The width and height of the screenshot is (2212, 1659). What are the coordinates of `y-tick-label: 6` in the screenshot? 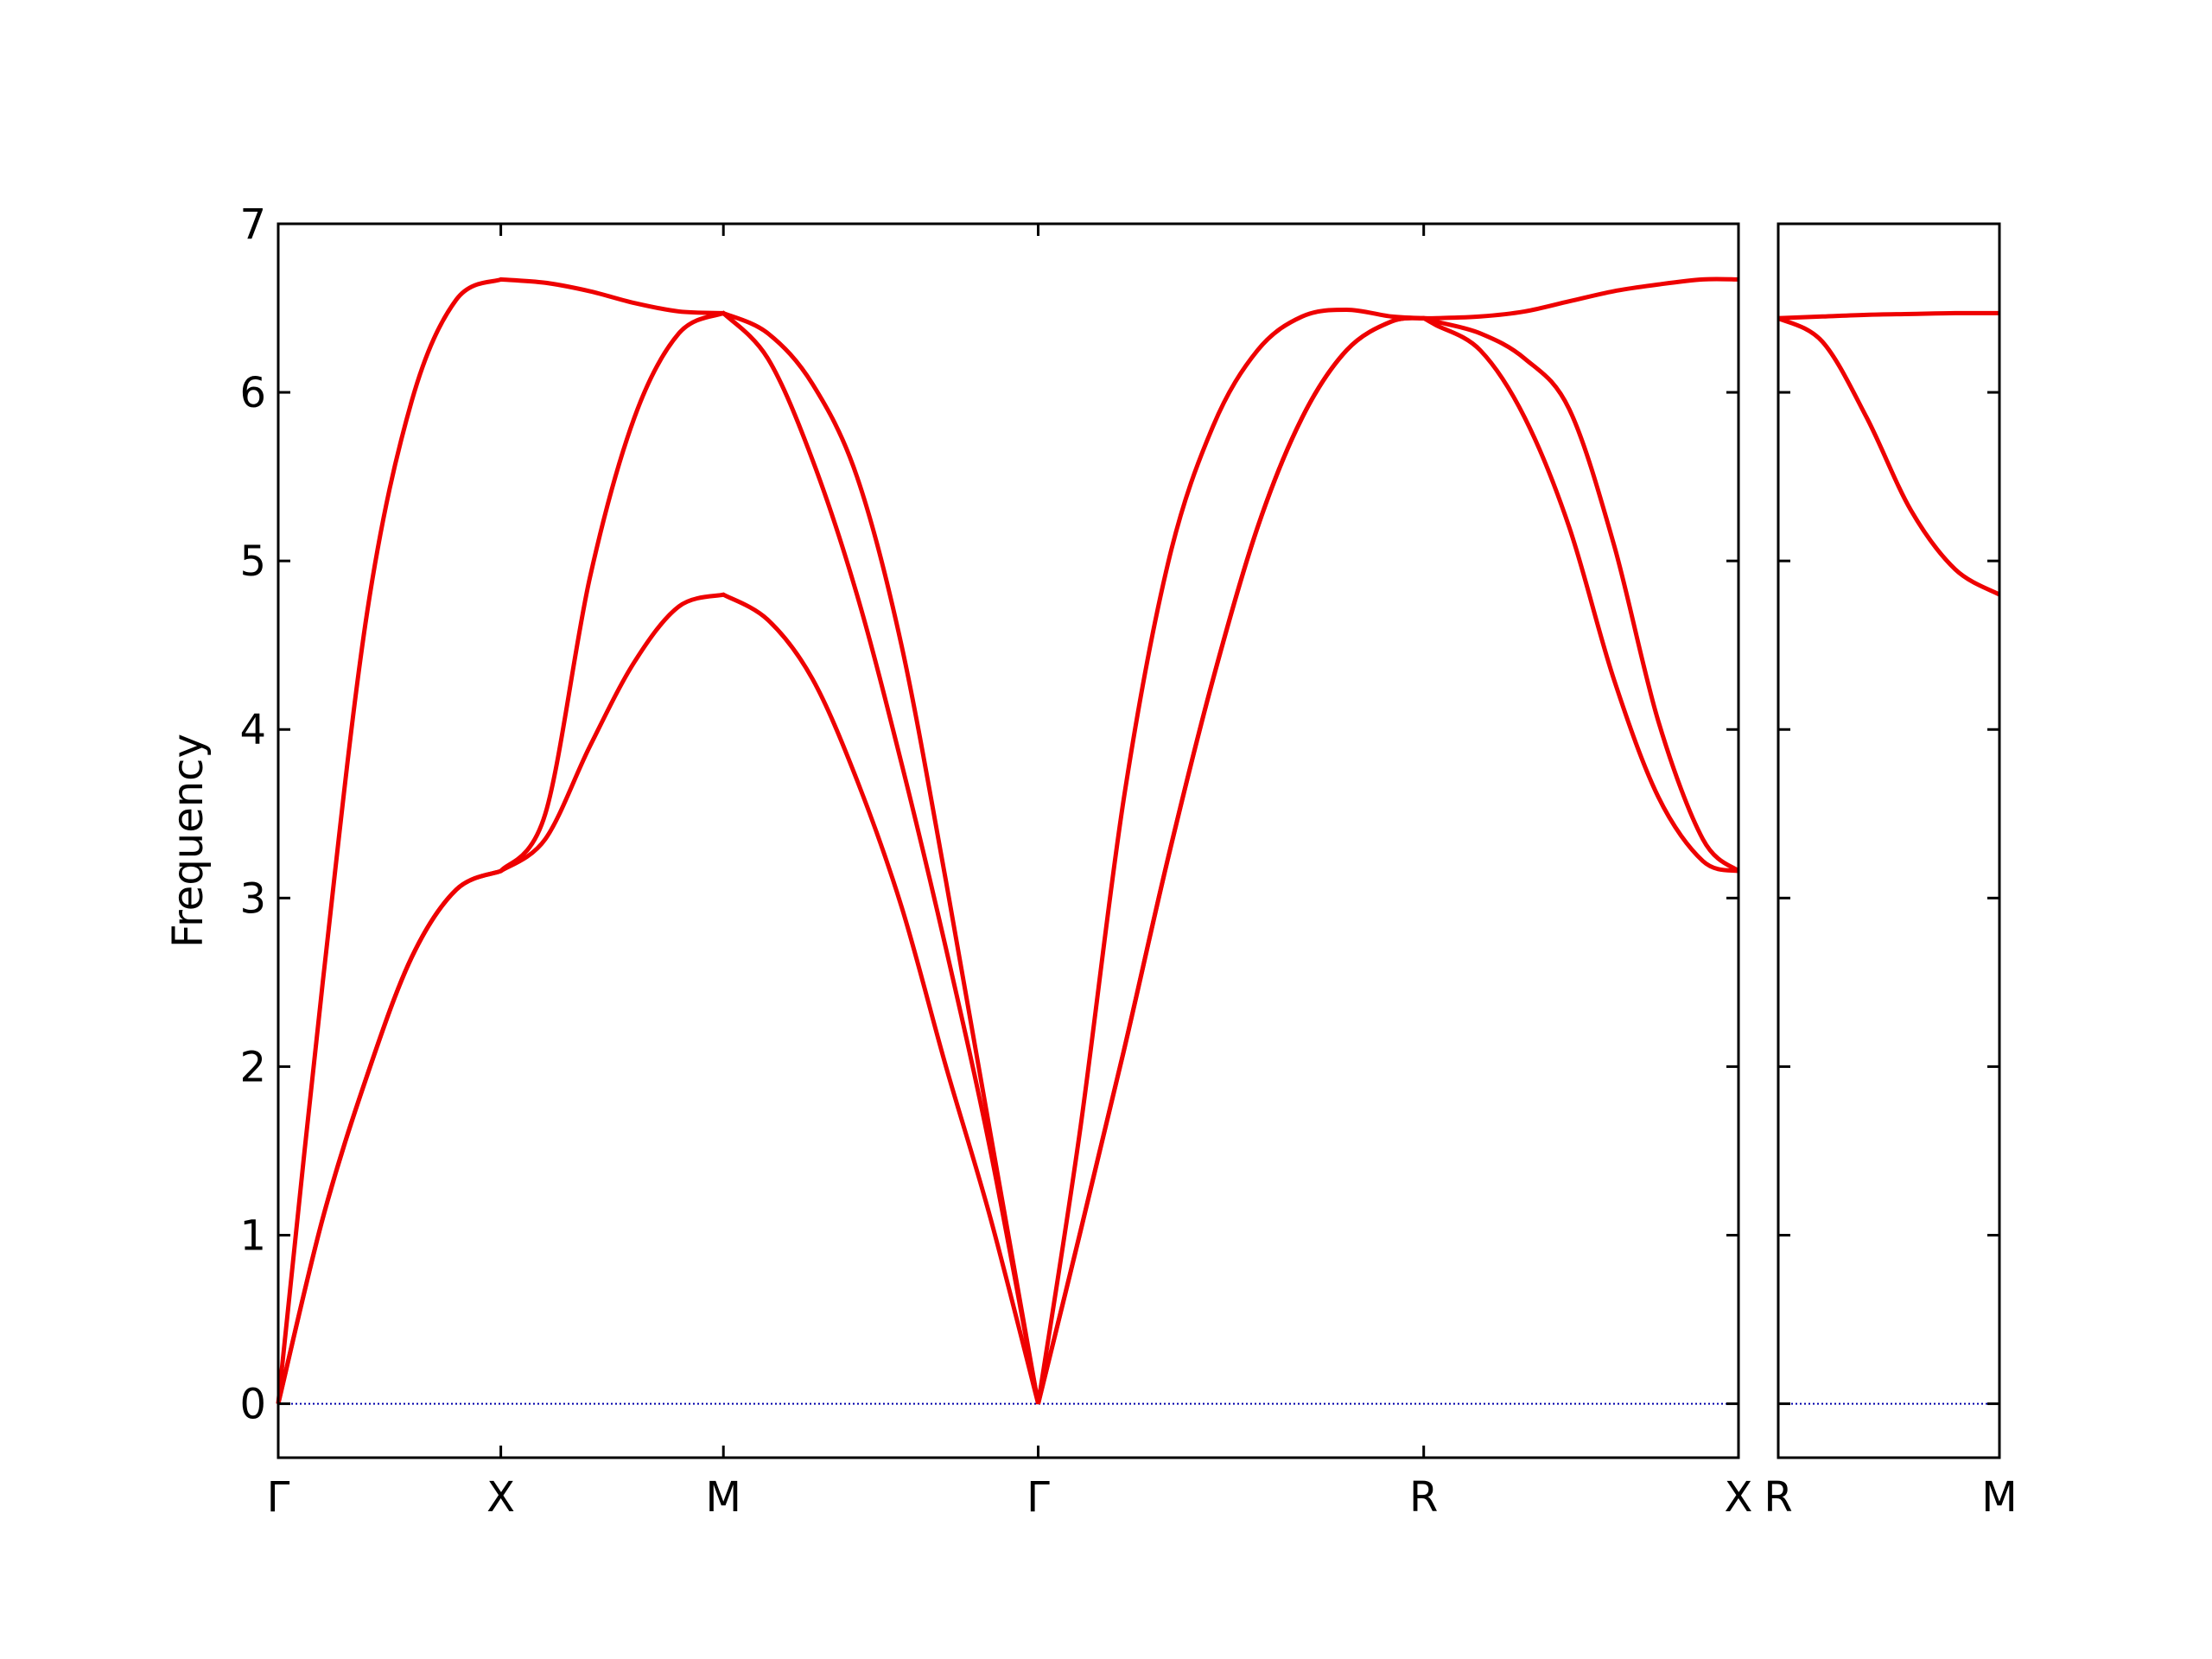 It's located at (252, 393).